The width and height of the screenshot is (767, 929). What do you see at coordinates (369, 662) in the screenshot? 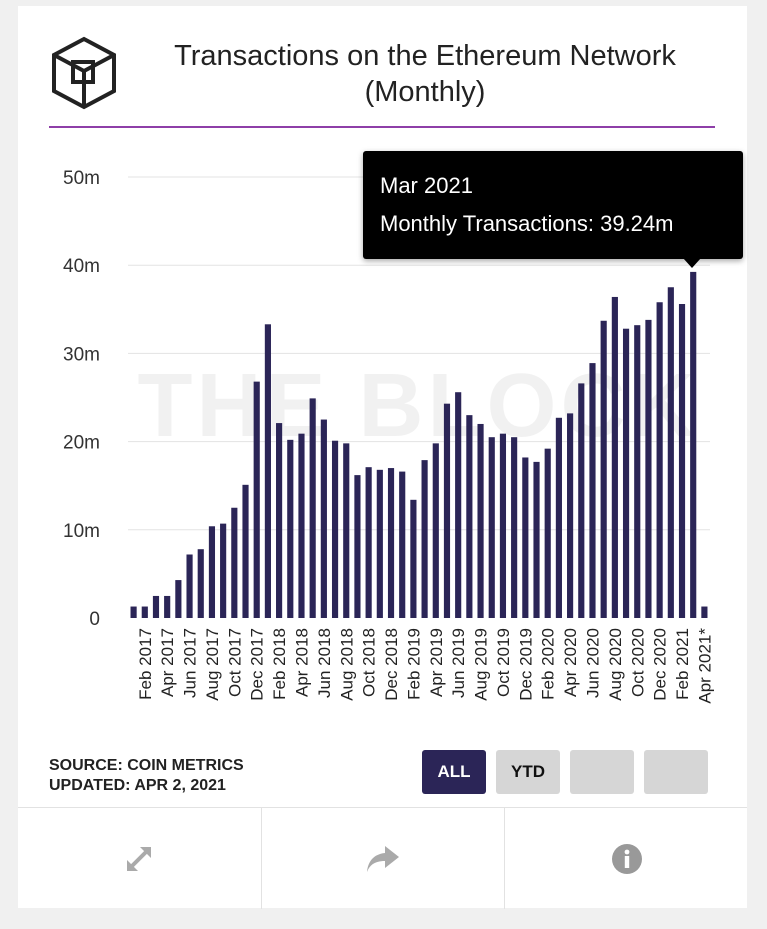
I see `x-tick-label: Oct 2018` at bounding box center [369, 662].